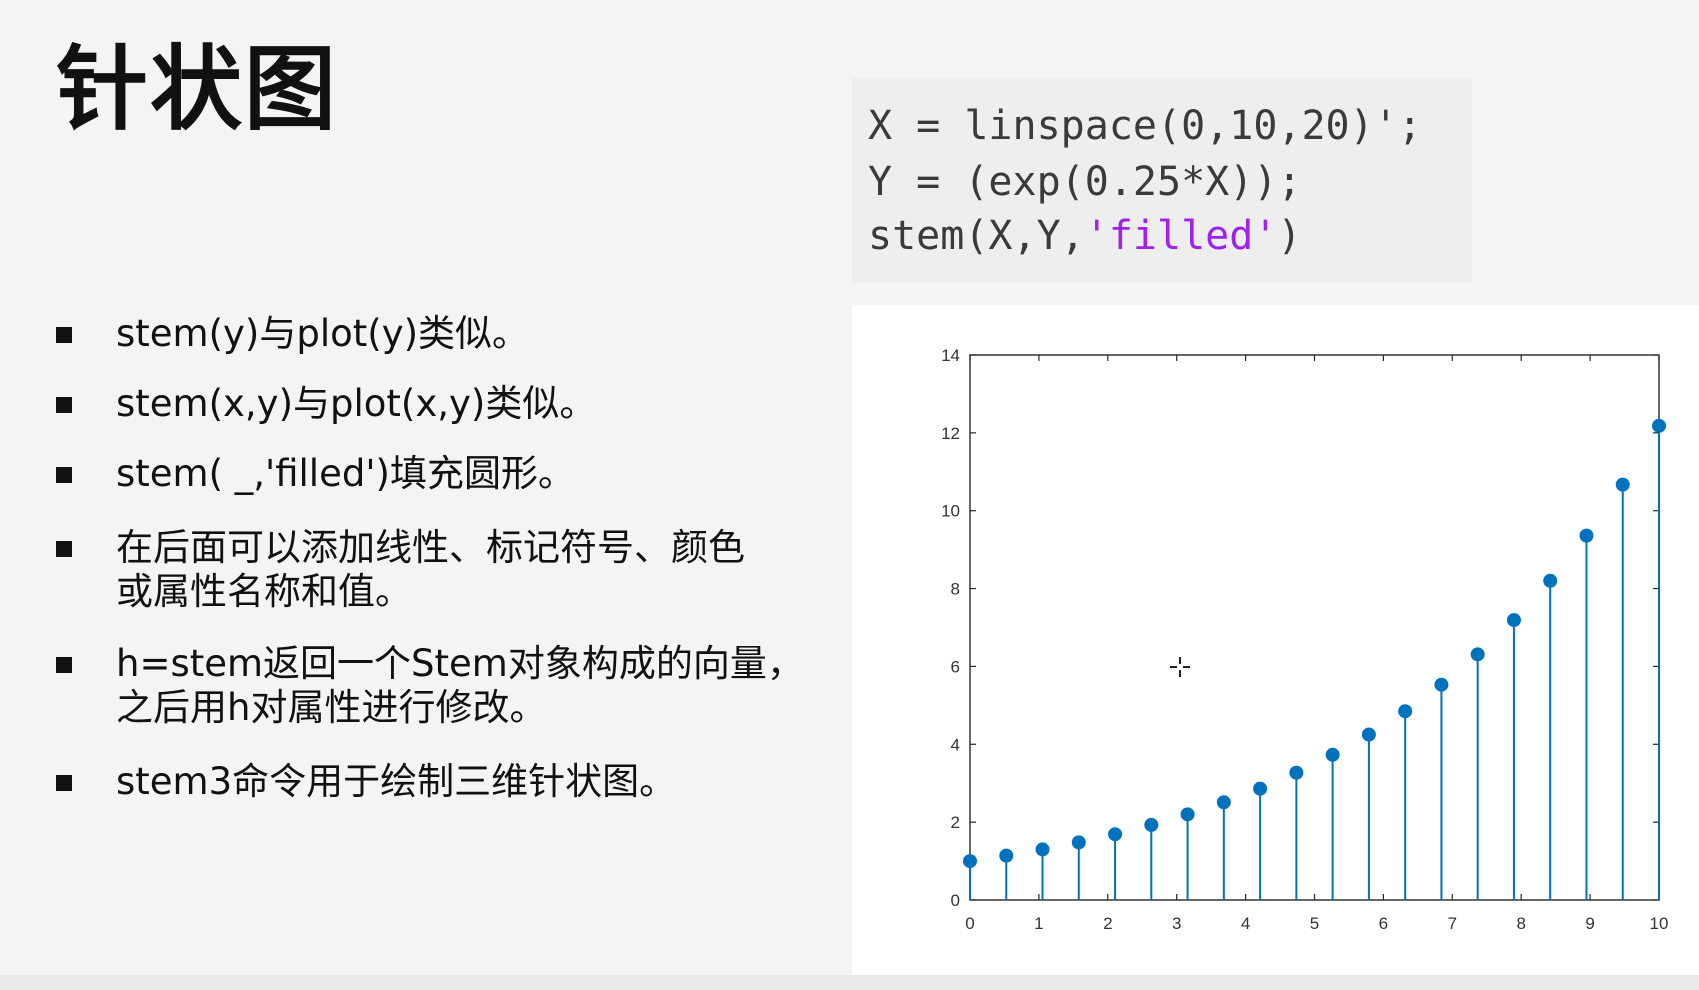  What do you see at coordinates (950, 433) in the screenshot?
I see `y-tick-label: 12` at bounding box center [950, 433].